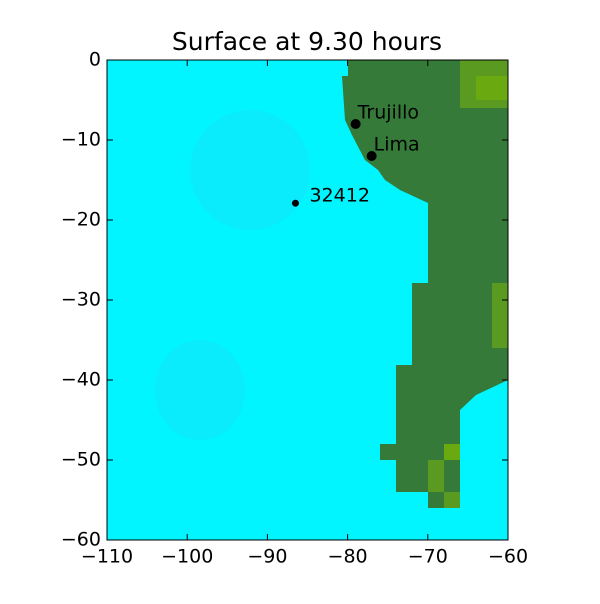  Describe the element at coordinates (95, 60) in the screenshot. I see `y-tick-label: 0` at that location.